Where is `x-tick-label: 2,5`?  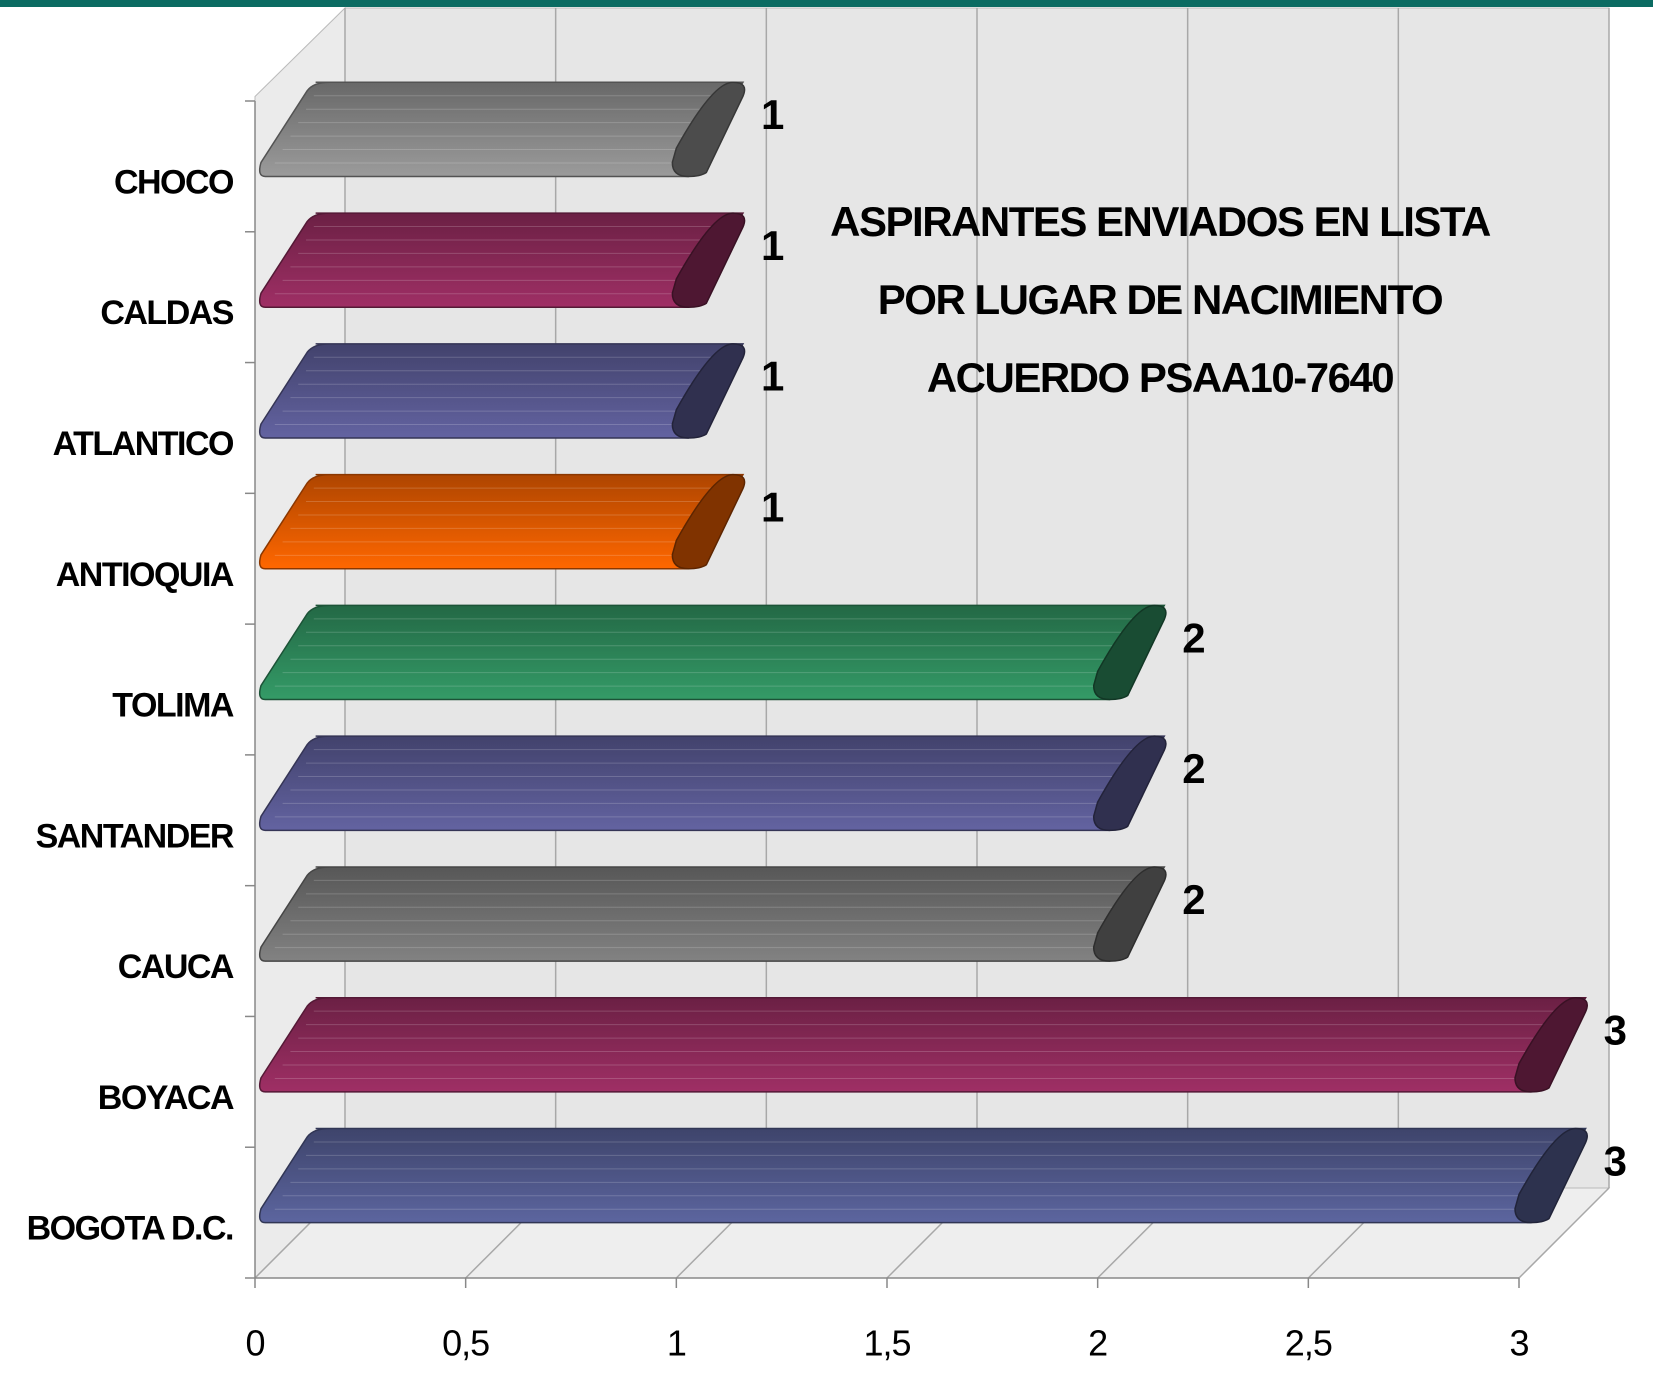
x-tick-label: 2,5 is located at coordinates (1308, 1343).